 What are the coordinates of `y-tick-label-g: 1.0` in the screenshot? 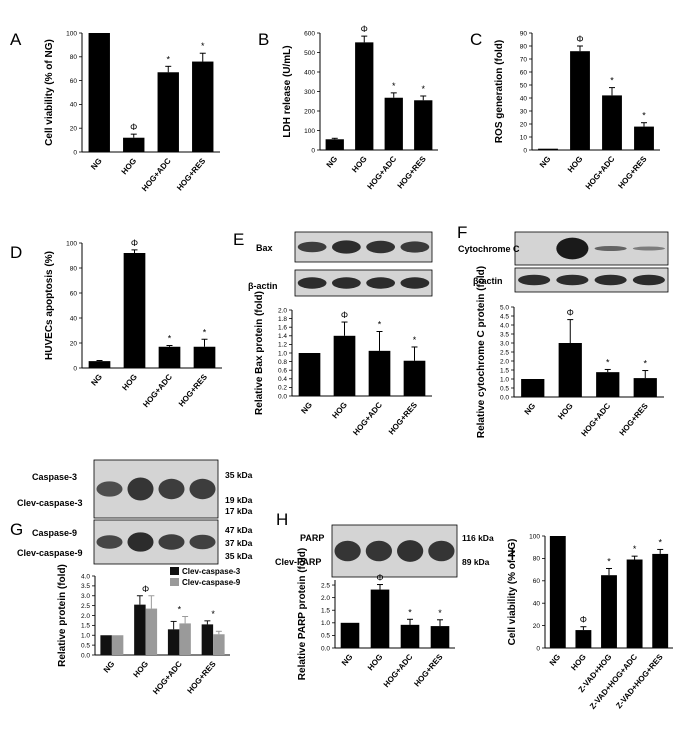 It's located at (85, 636).